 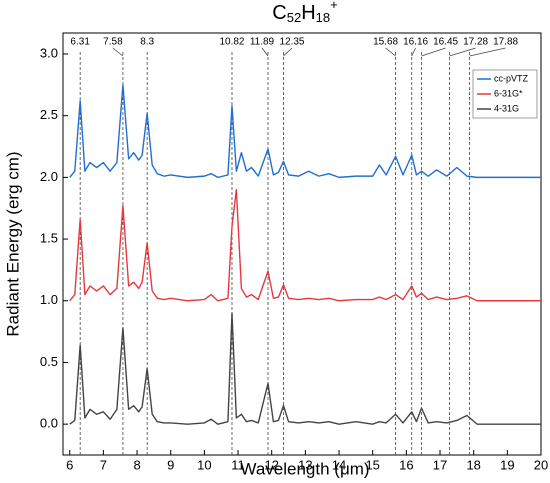 I want to click on title-part: +, so click(x=334, y=6).